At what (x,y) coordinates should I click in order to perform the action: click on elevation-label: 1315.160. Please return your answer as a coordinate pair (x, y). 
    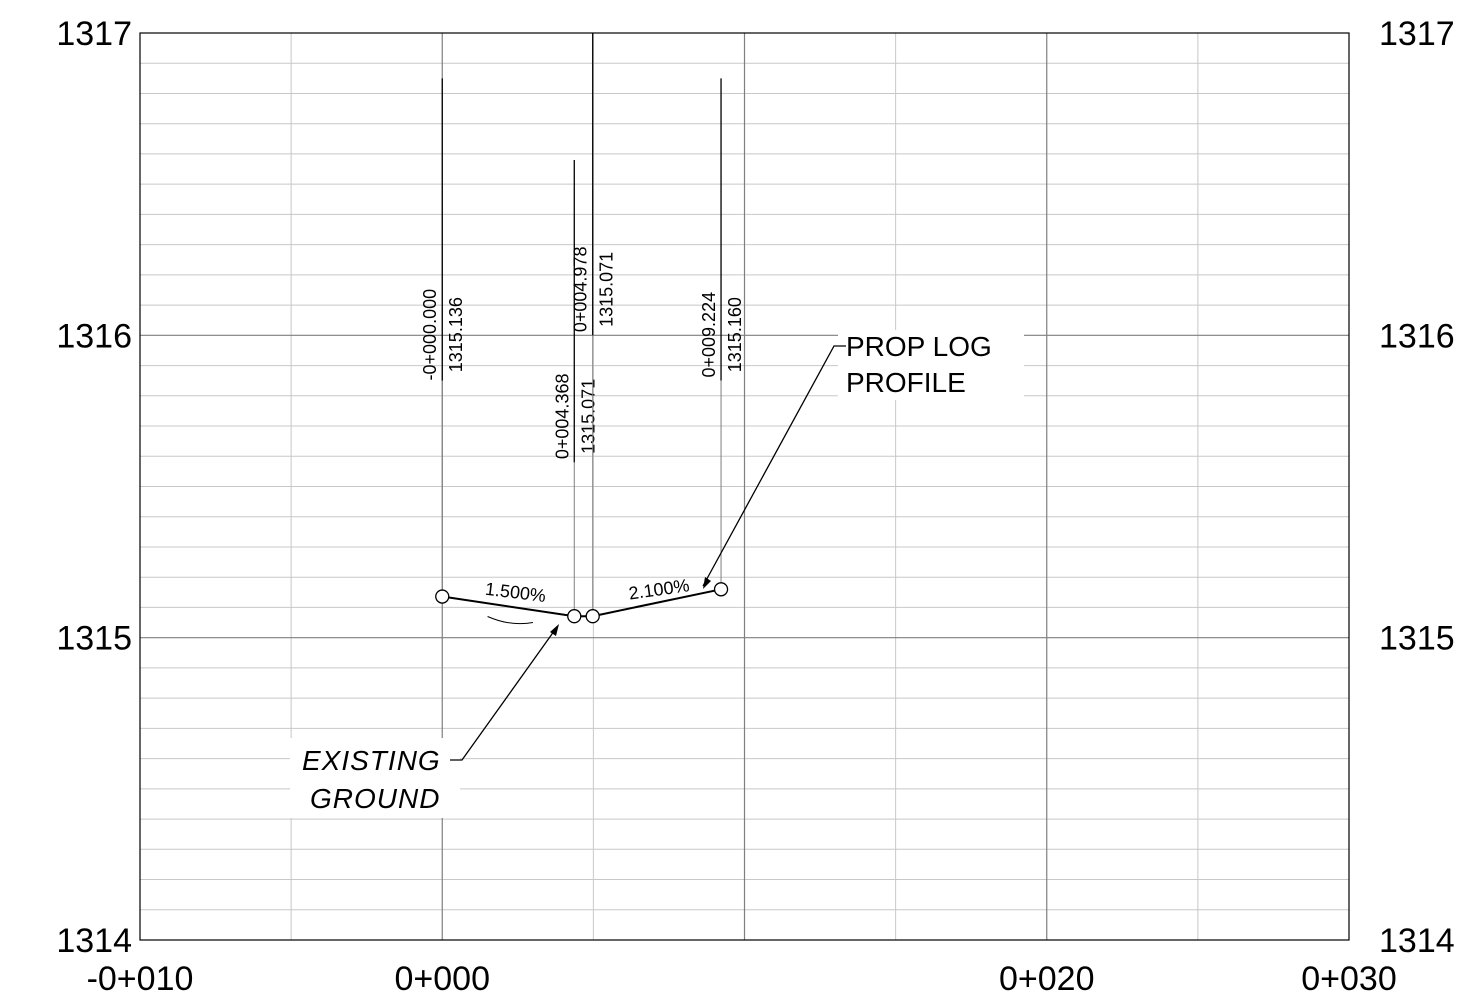
    Looking at the image, I should click on (735, 334).